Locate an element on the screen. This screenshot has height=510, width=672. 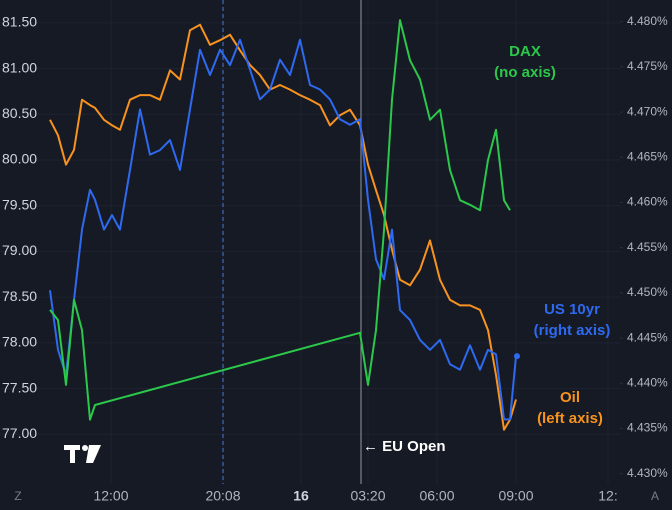
scale-button: A is located at coordinates (655, 496).